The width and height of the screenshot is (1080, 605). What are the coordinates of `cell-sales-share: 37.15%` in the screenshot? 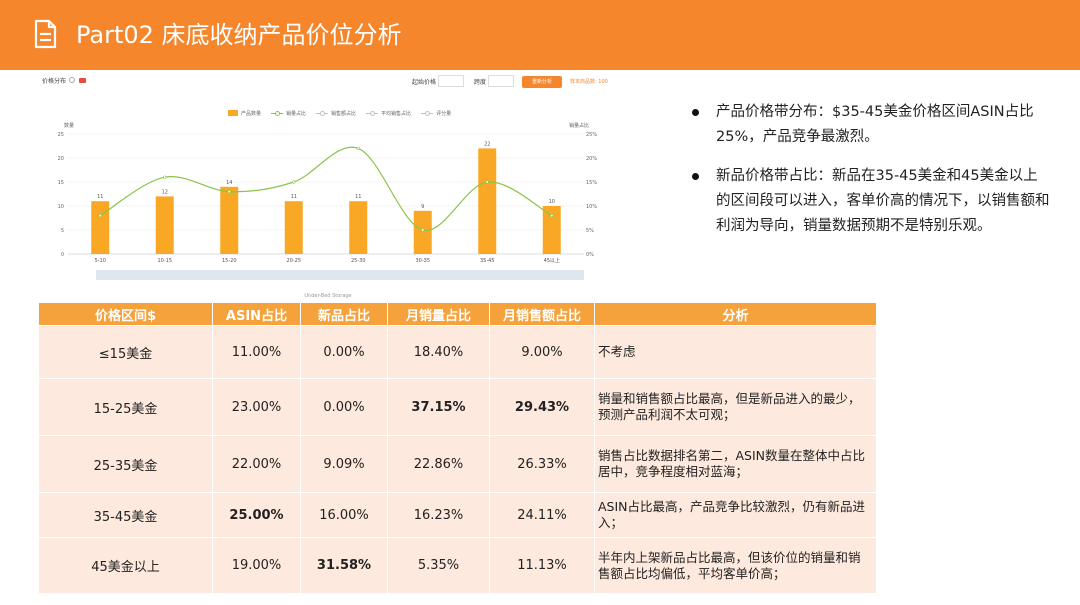 It's located at (438, 407).